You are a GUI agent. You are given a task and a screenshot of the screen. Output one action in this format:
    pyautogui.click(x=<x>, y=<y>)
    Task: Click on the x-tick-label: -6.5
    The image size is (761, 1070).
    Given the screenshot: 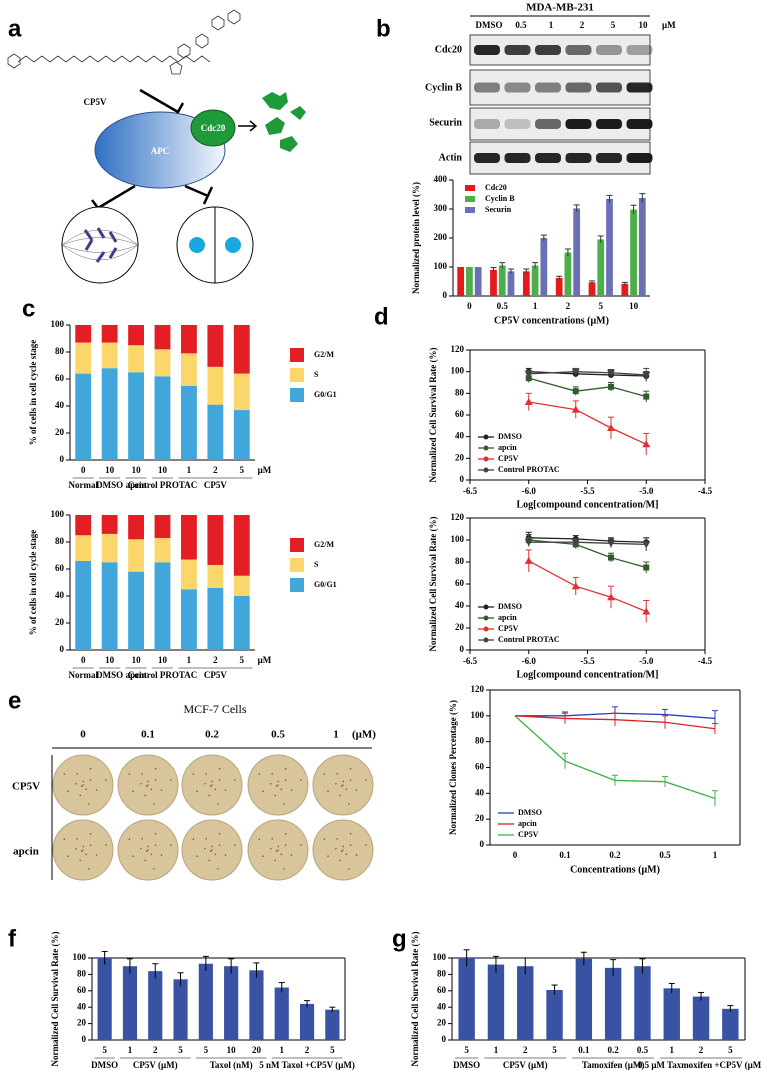 What is the action you would take?
    pyautogui.click(x=470, y=661)
    